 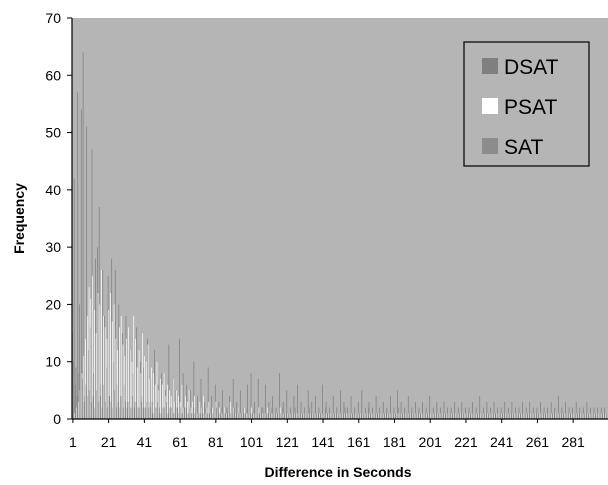 What do you see at coordinates (145, 442) in the screenshot?
I see `x-tick-label-41: 41` at bounding box center [145, 442].